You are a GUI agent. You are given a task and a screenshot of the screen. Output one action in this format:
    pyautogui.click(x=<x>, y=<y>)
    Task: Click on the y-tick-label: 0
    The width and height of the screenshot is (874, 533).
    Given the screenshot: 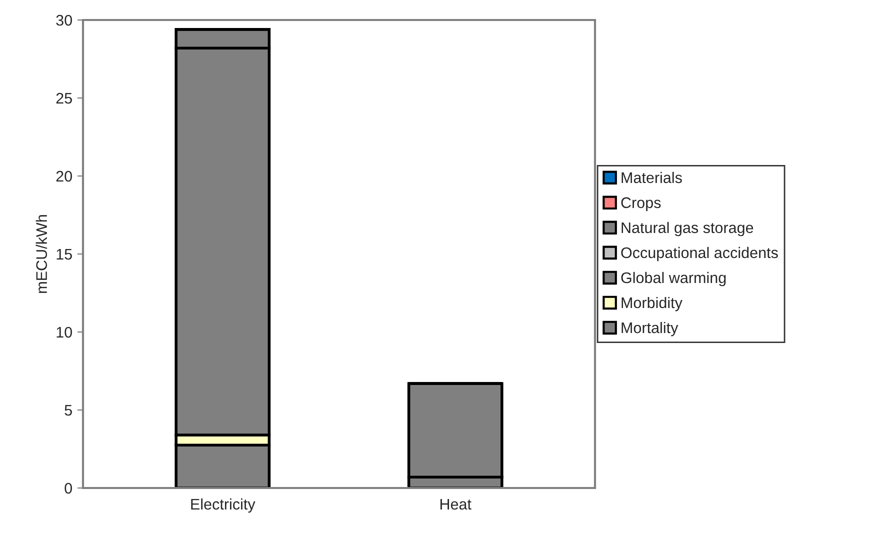 What is the action you would take?
    pyautogui.click(x=68, y=488)
    